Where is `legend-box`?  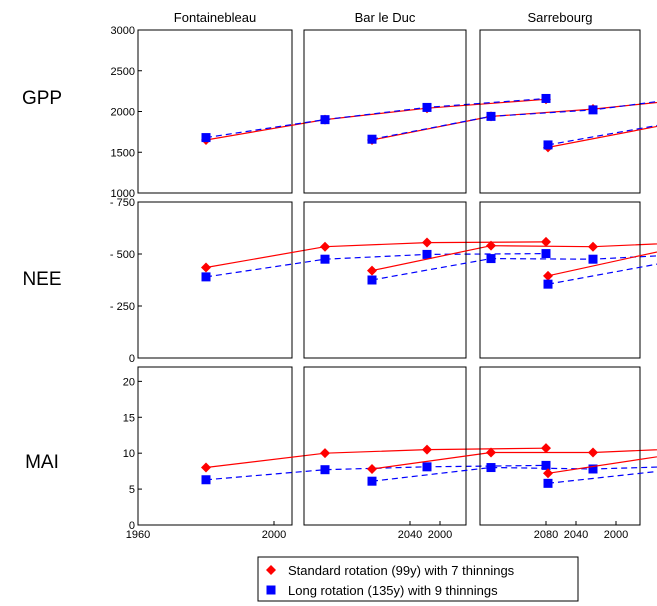
legend-box is located at coordinates (418, 579).